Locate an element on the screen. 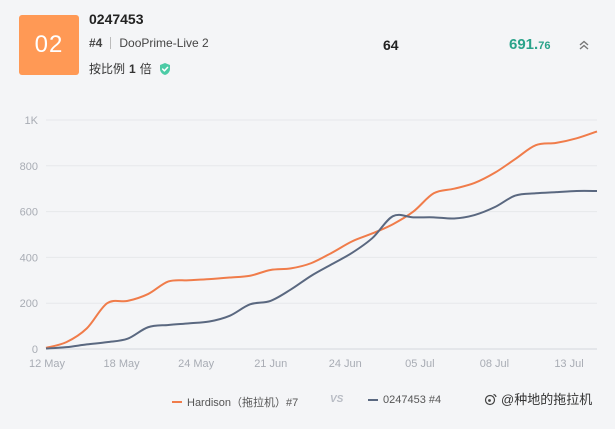 The height and width of the screenshot is (429, 615). rank-label: #4 is located at coordinates (96, 43).